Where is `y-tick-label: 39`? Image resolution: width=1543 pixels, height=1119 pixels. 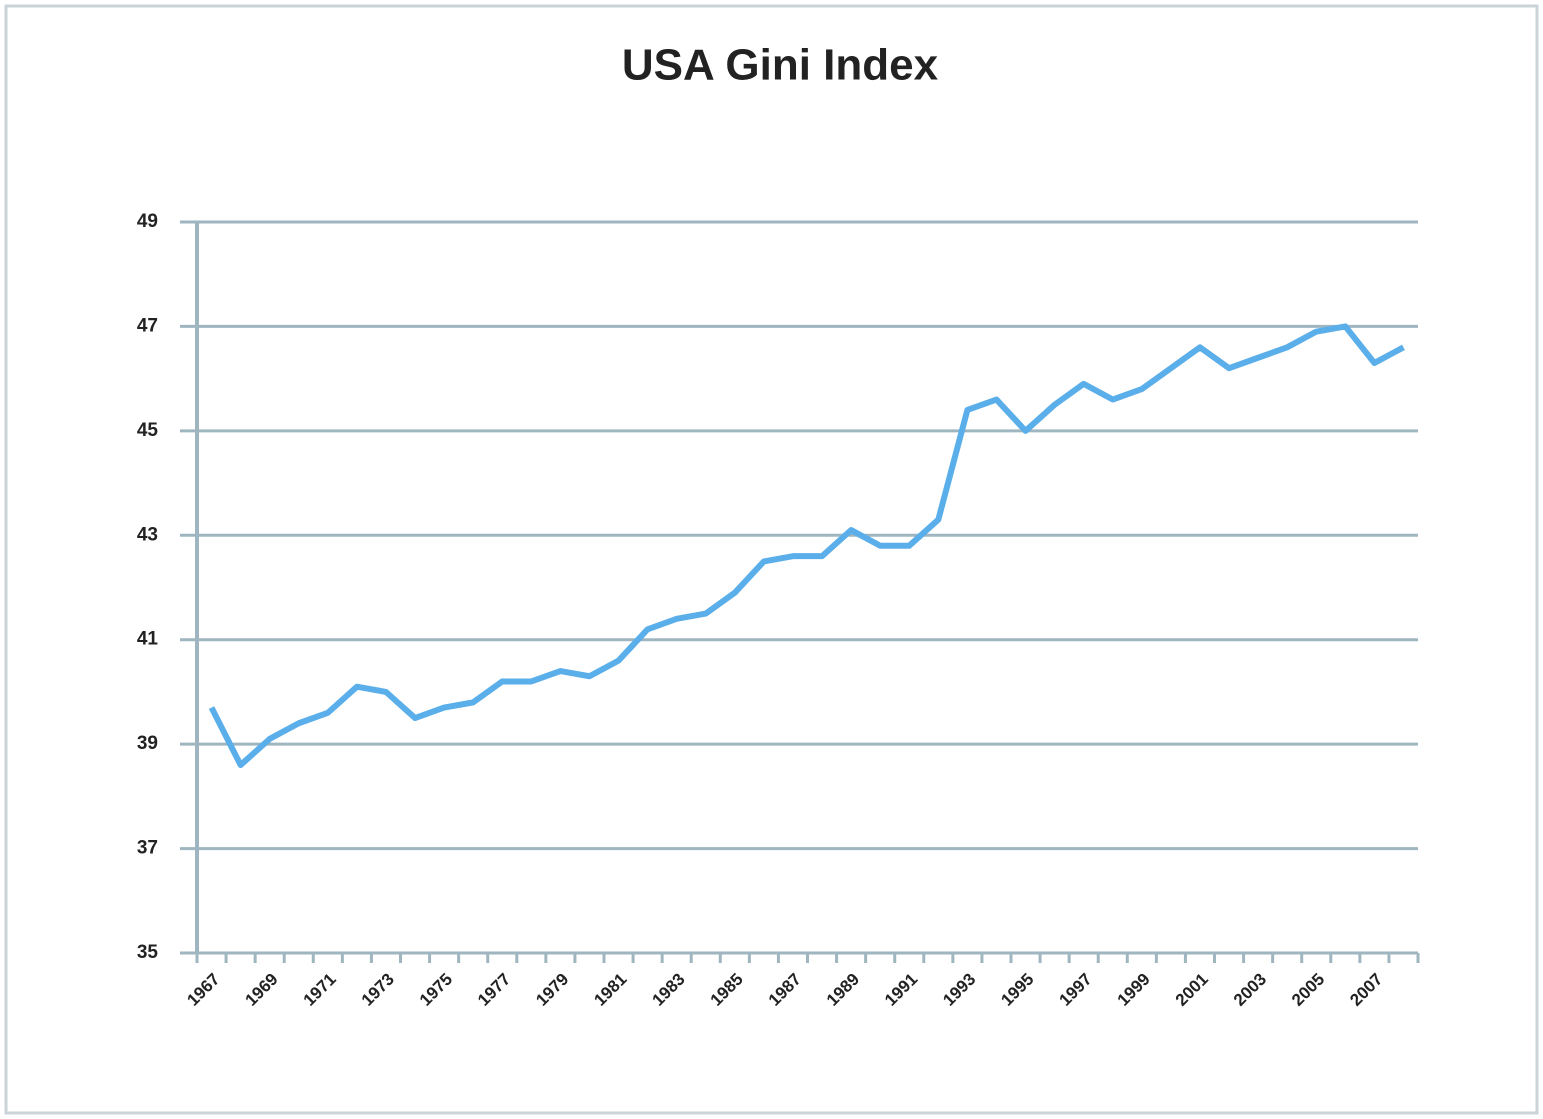 y-tick-label: 39 is located at coordinates (147, 743).